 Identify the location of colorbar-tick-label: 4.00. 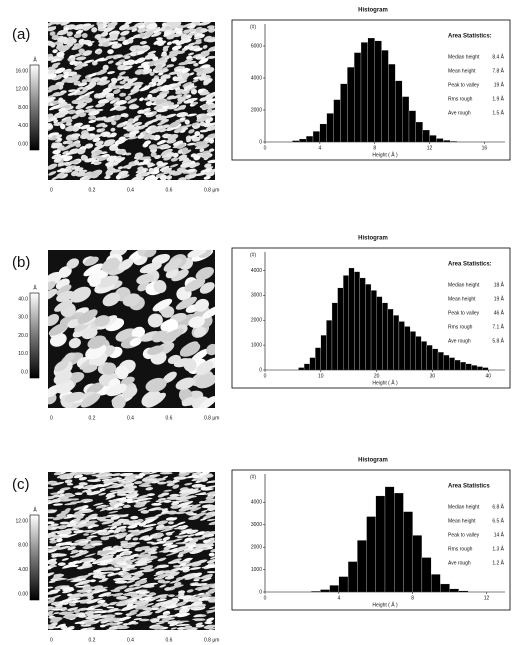
(23, 126).